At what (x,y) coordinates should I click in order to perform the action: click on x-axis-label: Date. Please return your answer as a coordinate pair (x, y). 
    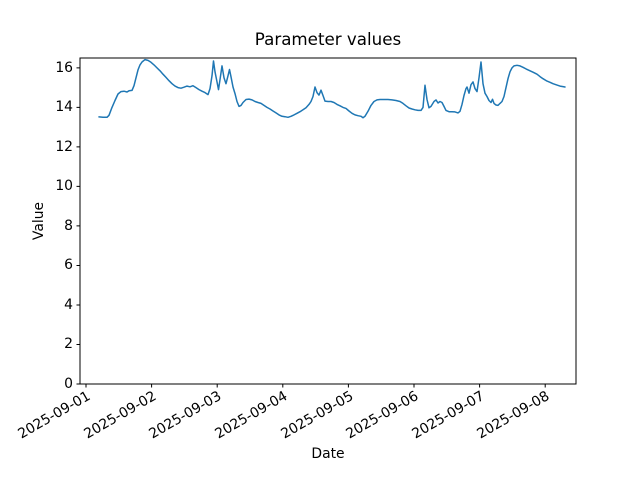
    Looking at the image, I should click on (328, 454).